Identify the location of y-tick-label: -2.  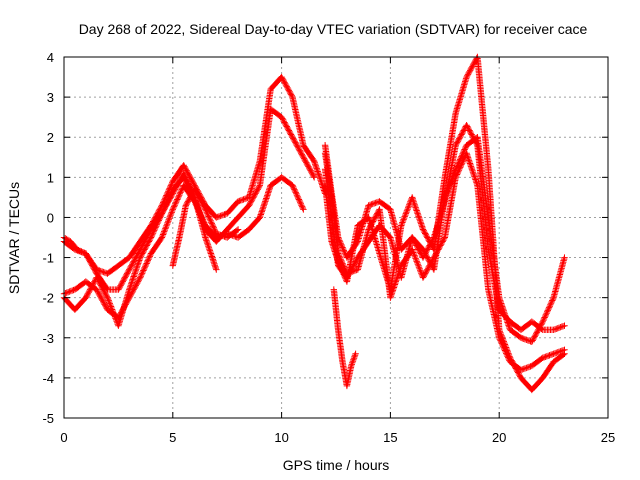
(48, 298).